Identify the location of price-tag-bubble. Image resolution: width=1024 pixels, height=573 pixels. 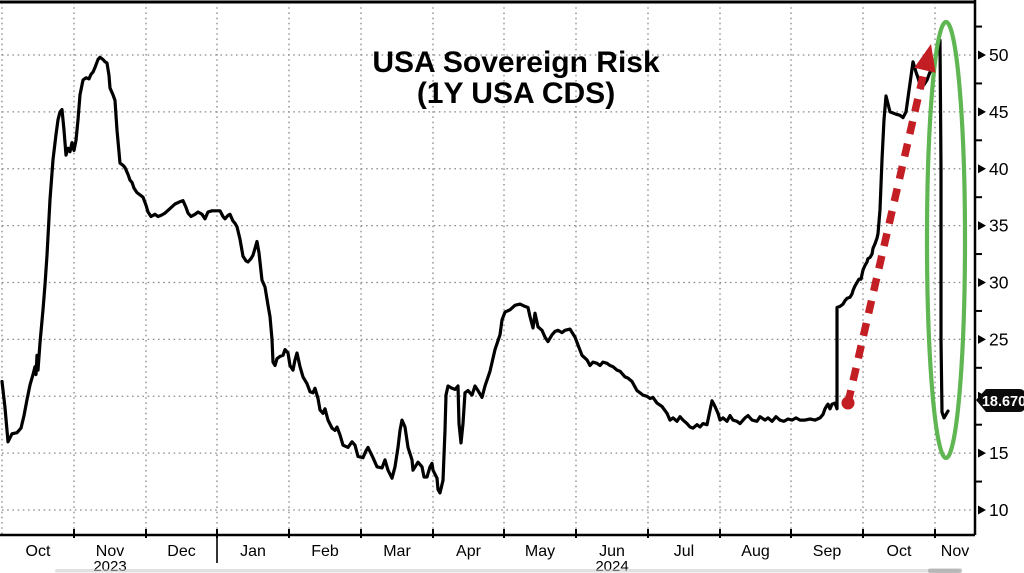
(1000, 400).